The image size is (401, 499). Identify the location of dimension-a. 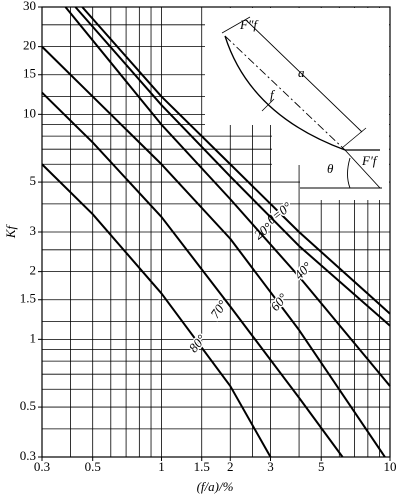
(304, 76).